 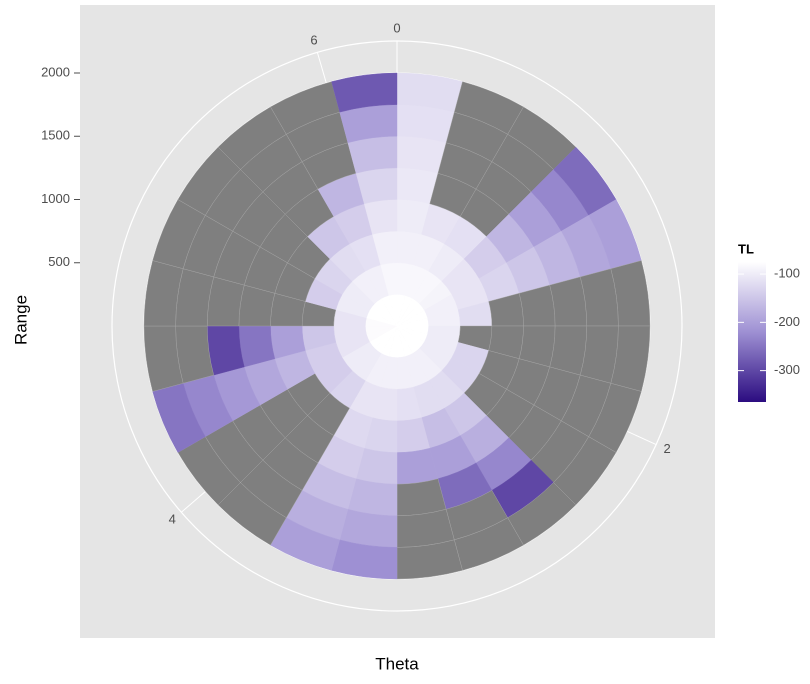 What do you see at coordinates (787, 369) in the screenshot?
I see `legend-label: -300` at bounding box center [787, 369].